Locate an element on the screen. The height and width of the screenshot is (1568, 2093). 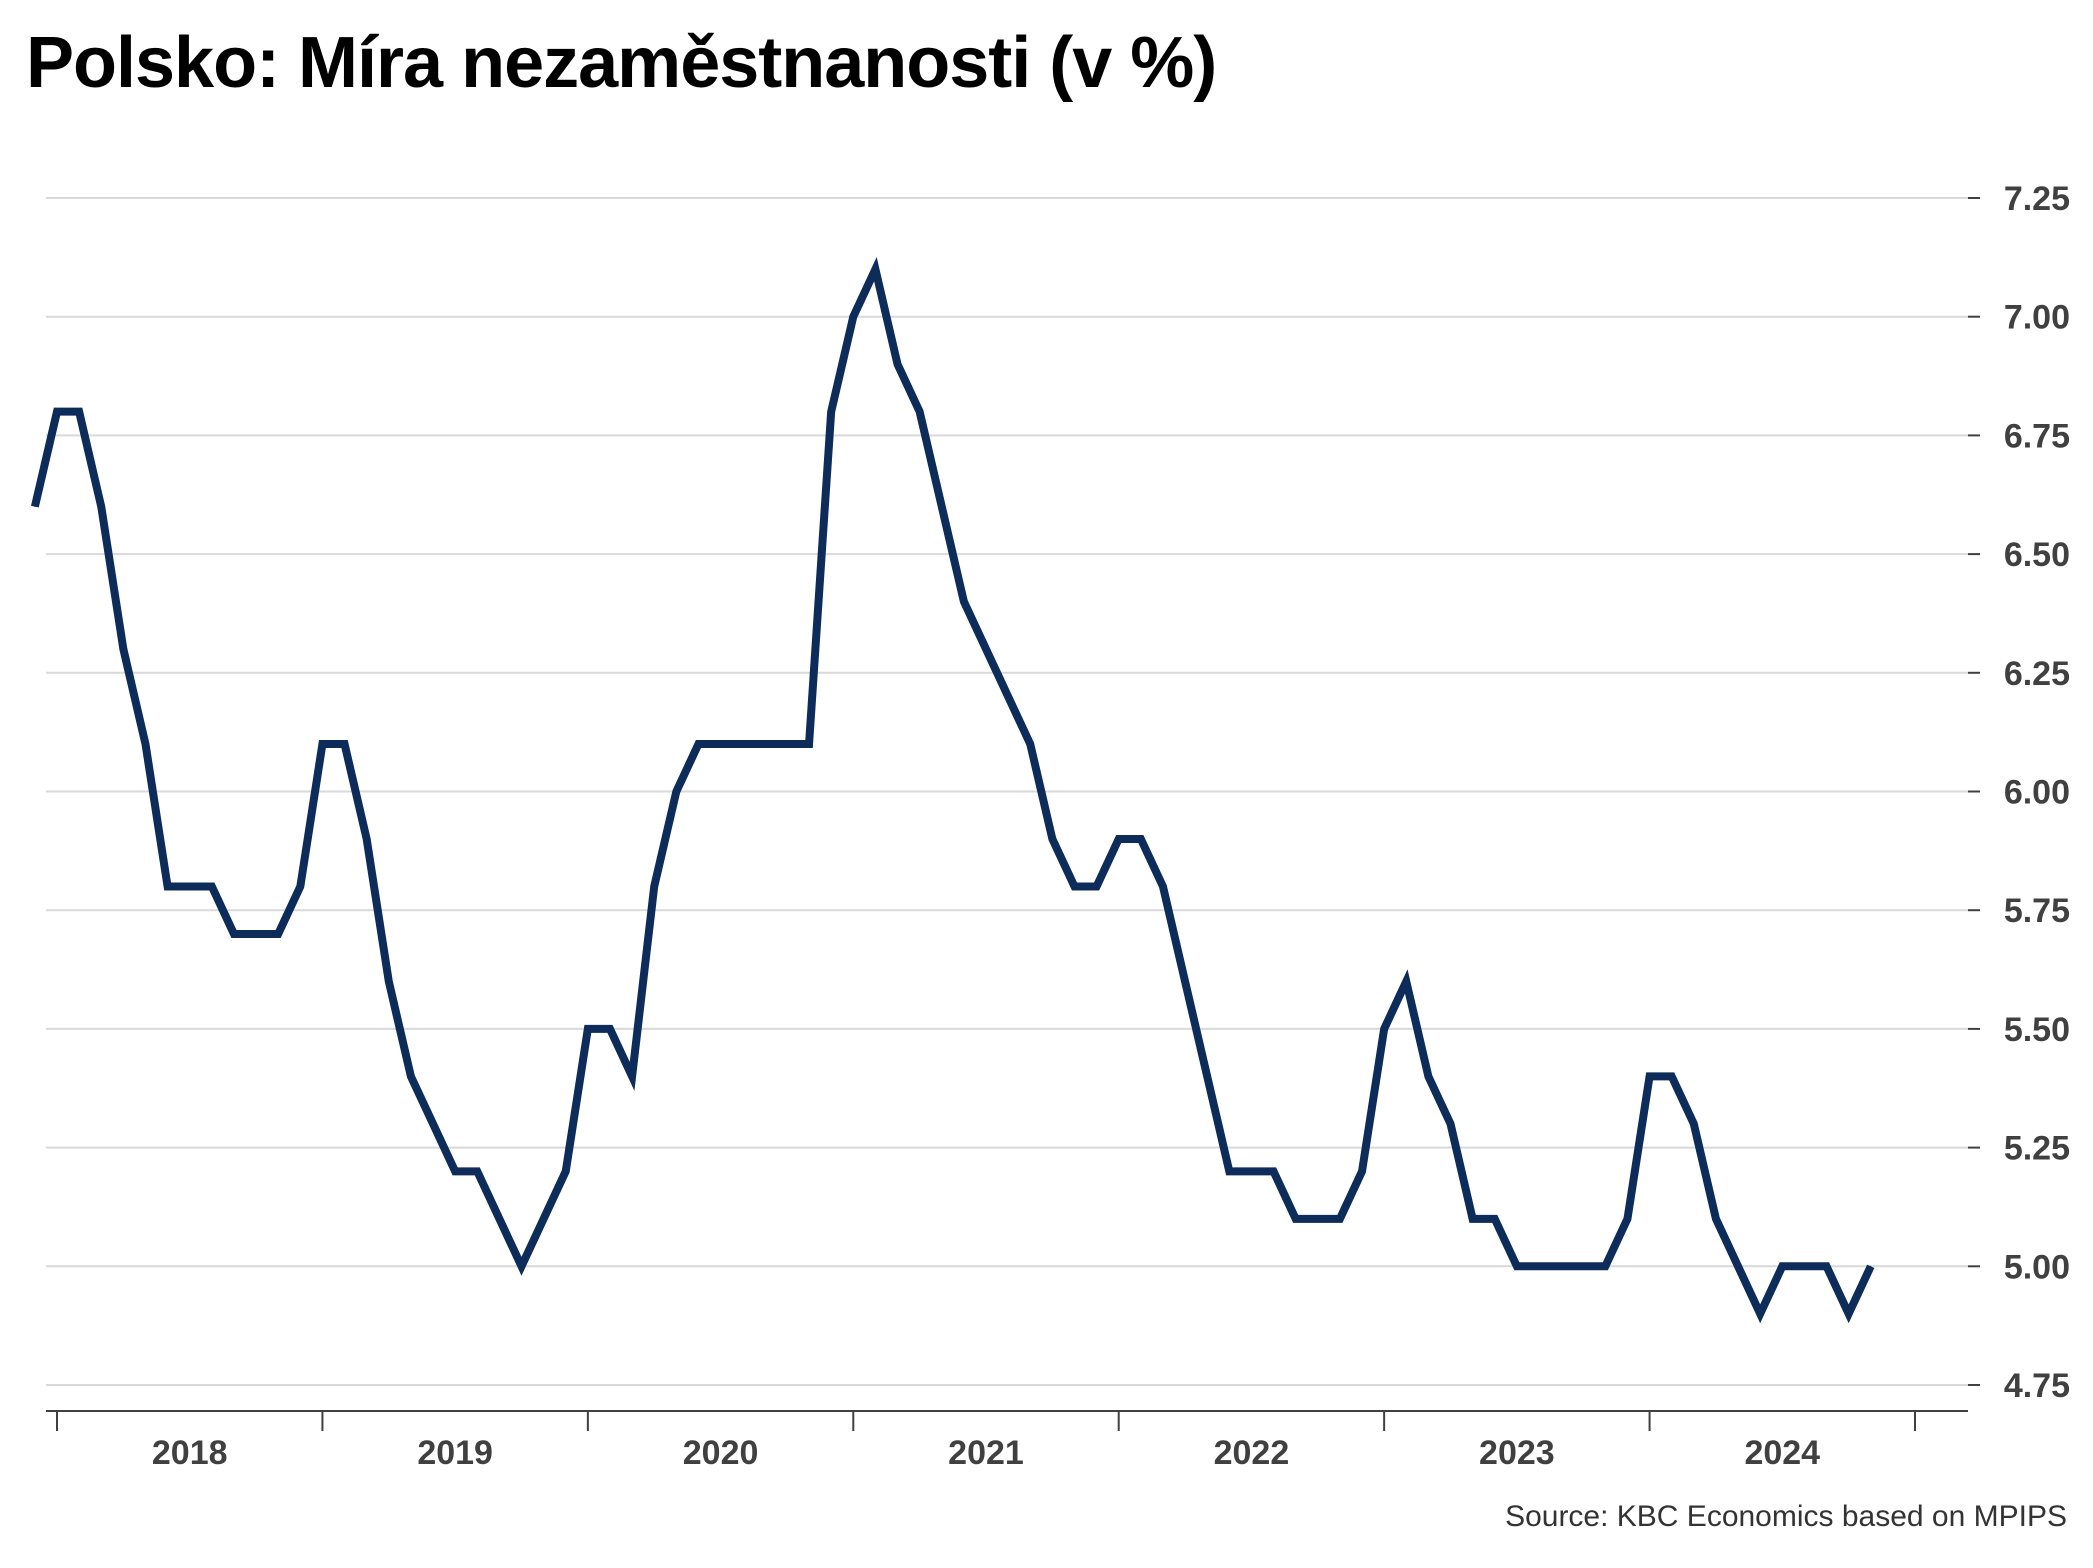
source-note: Source: KBC Economics based on MPIPS is located at coordinates (1786, 1516).